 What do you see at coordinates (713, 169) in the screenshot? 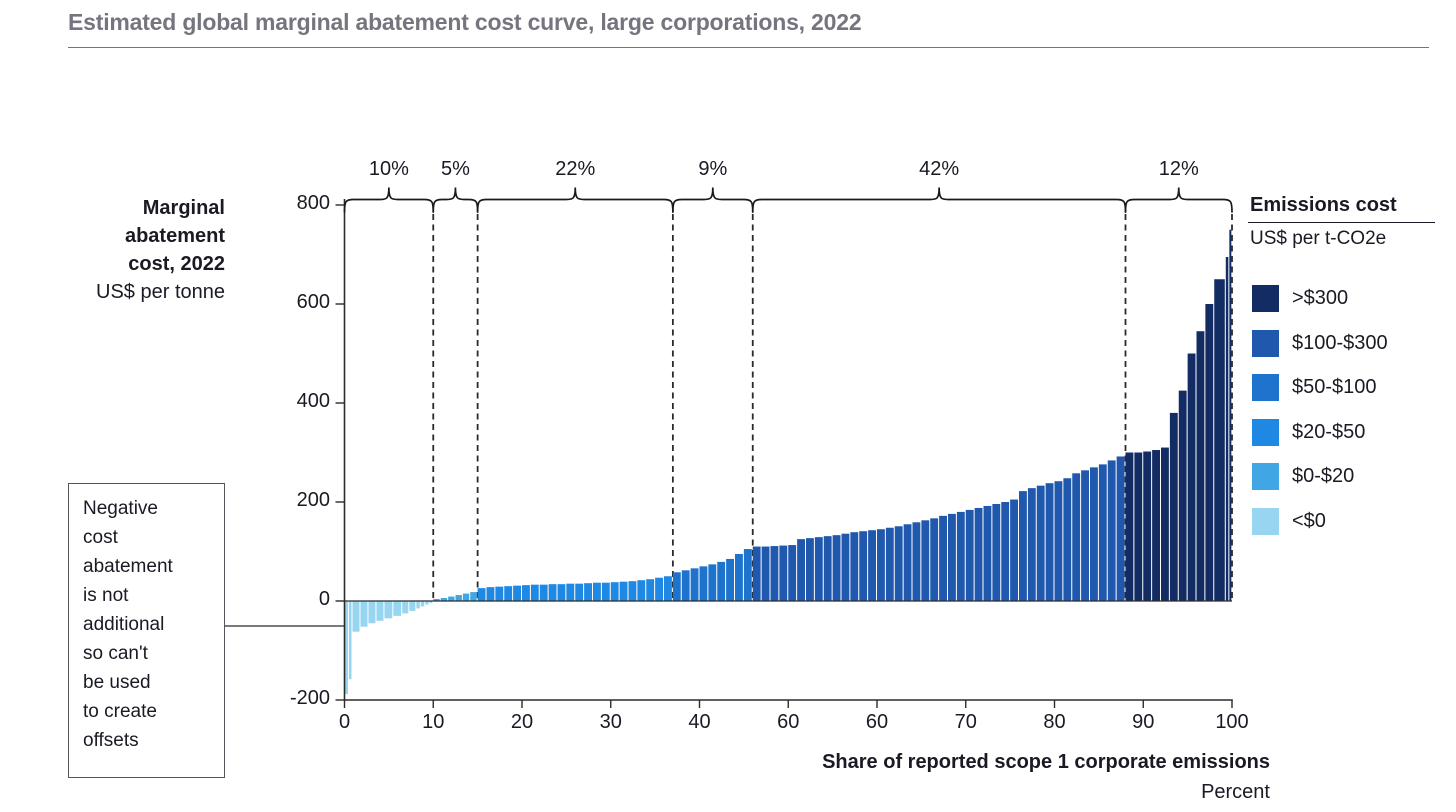
I see `segment-share-label: 9%` at bounding box center [713, 169].